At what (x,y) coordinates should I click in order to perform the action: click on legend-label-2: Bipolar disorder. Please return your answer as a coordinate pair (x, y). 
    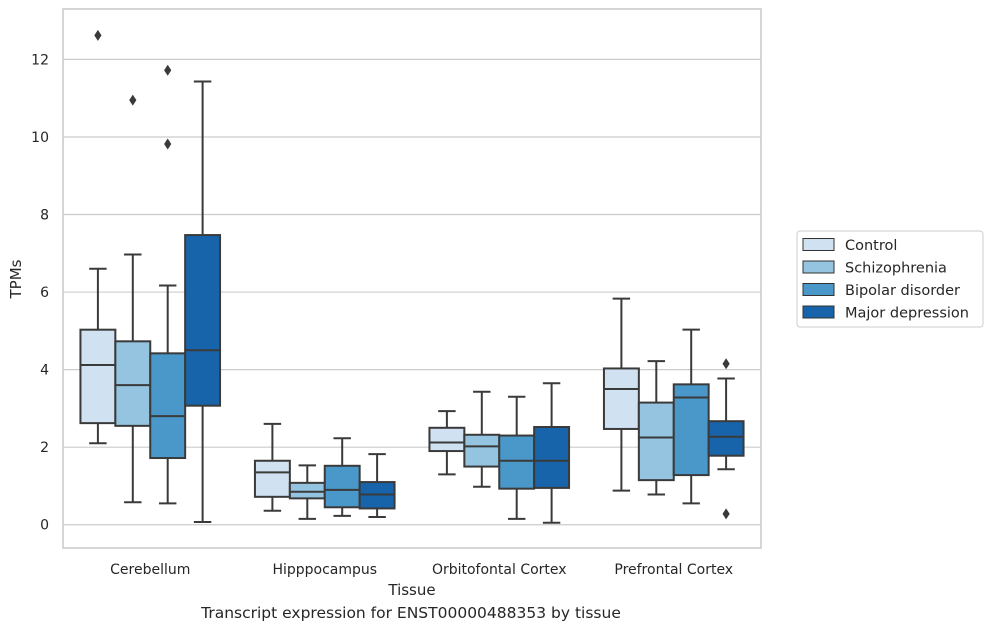
    Looking at the image, I should click on (902, 291).